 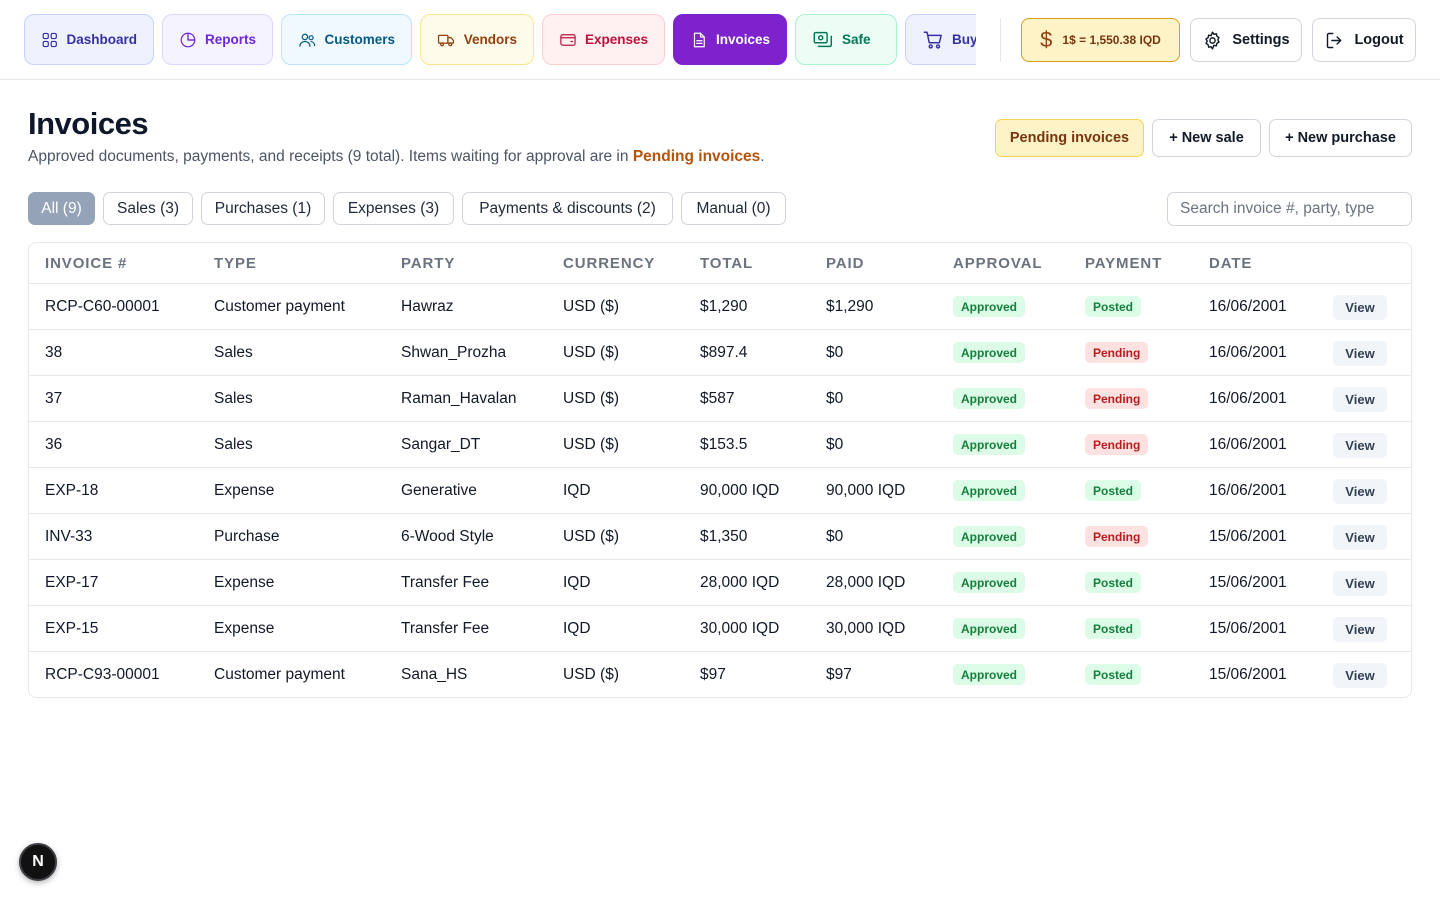 What do you see at coordinates (454, 352) in the screenshot?
I see `cell-party: Shwan_Prozha` at bounding box center [454, 352].